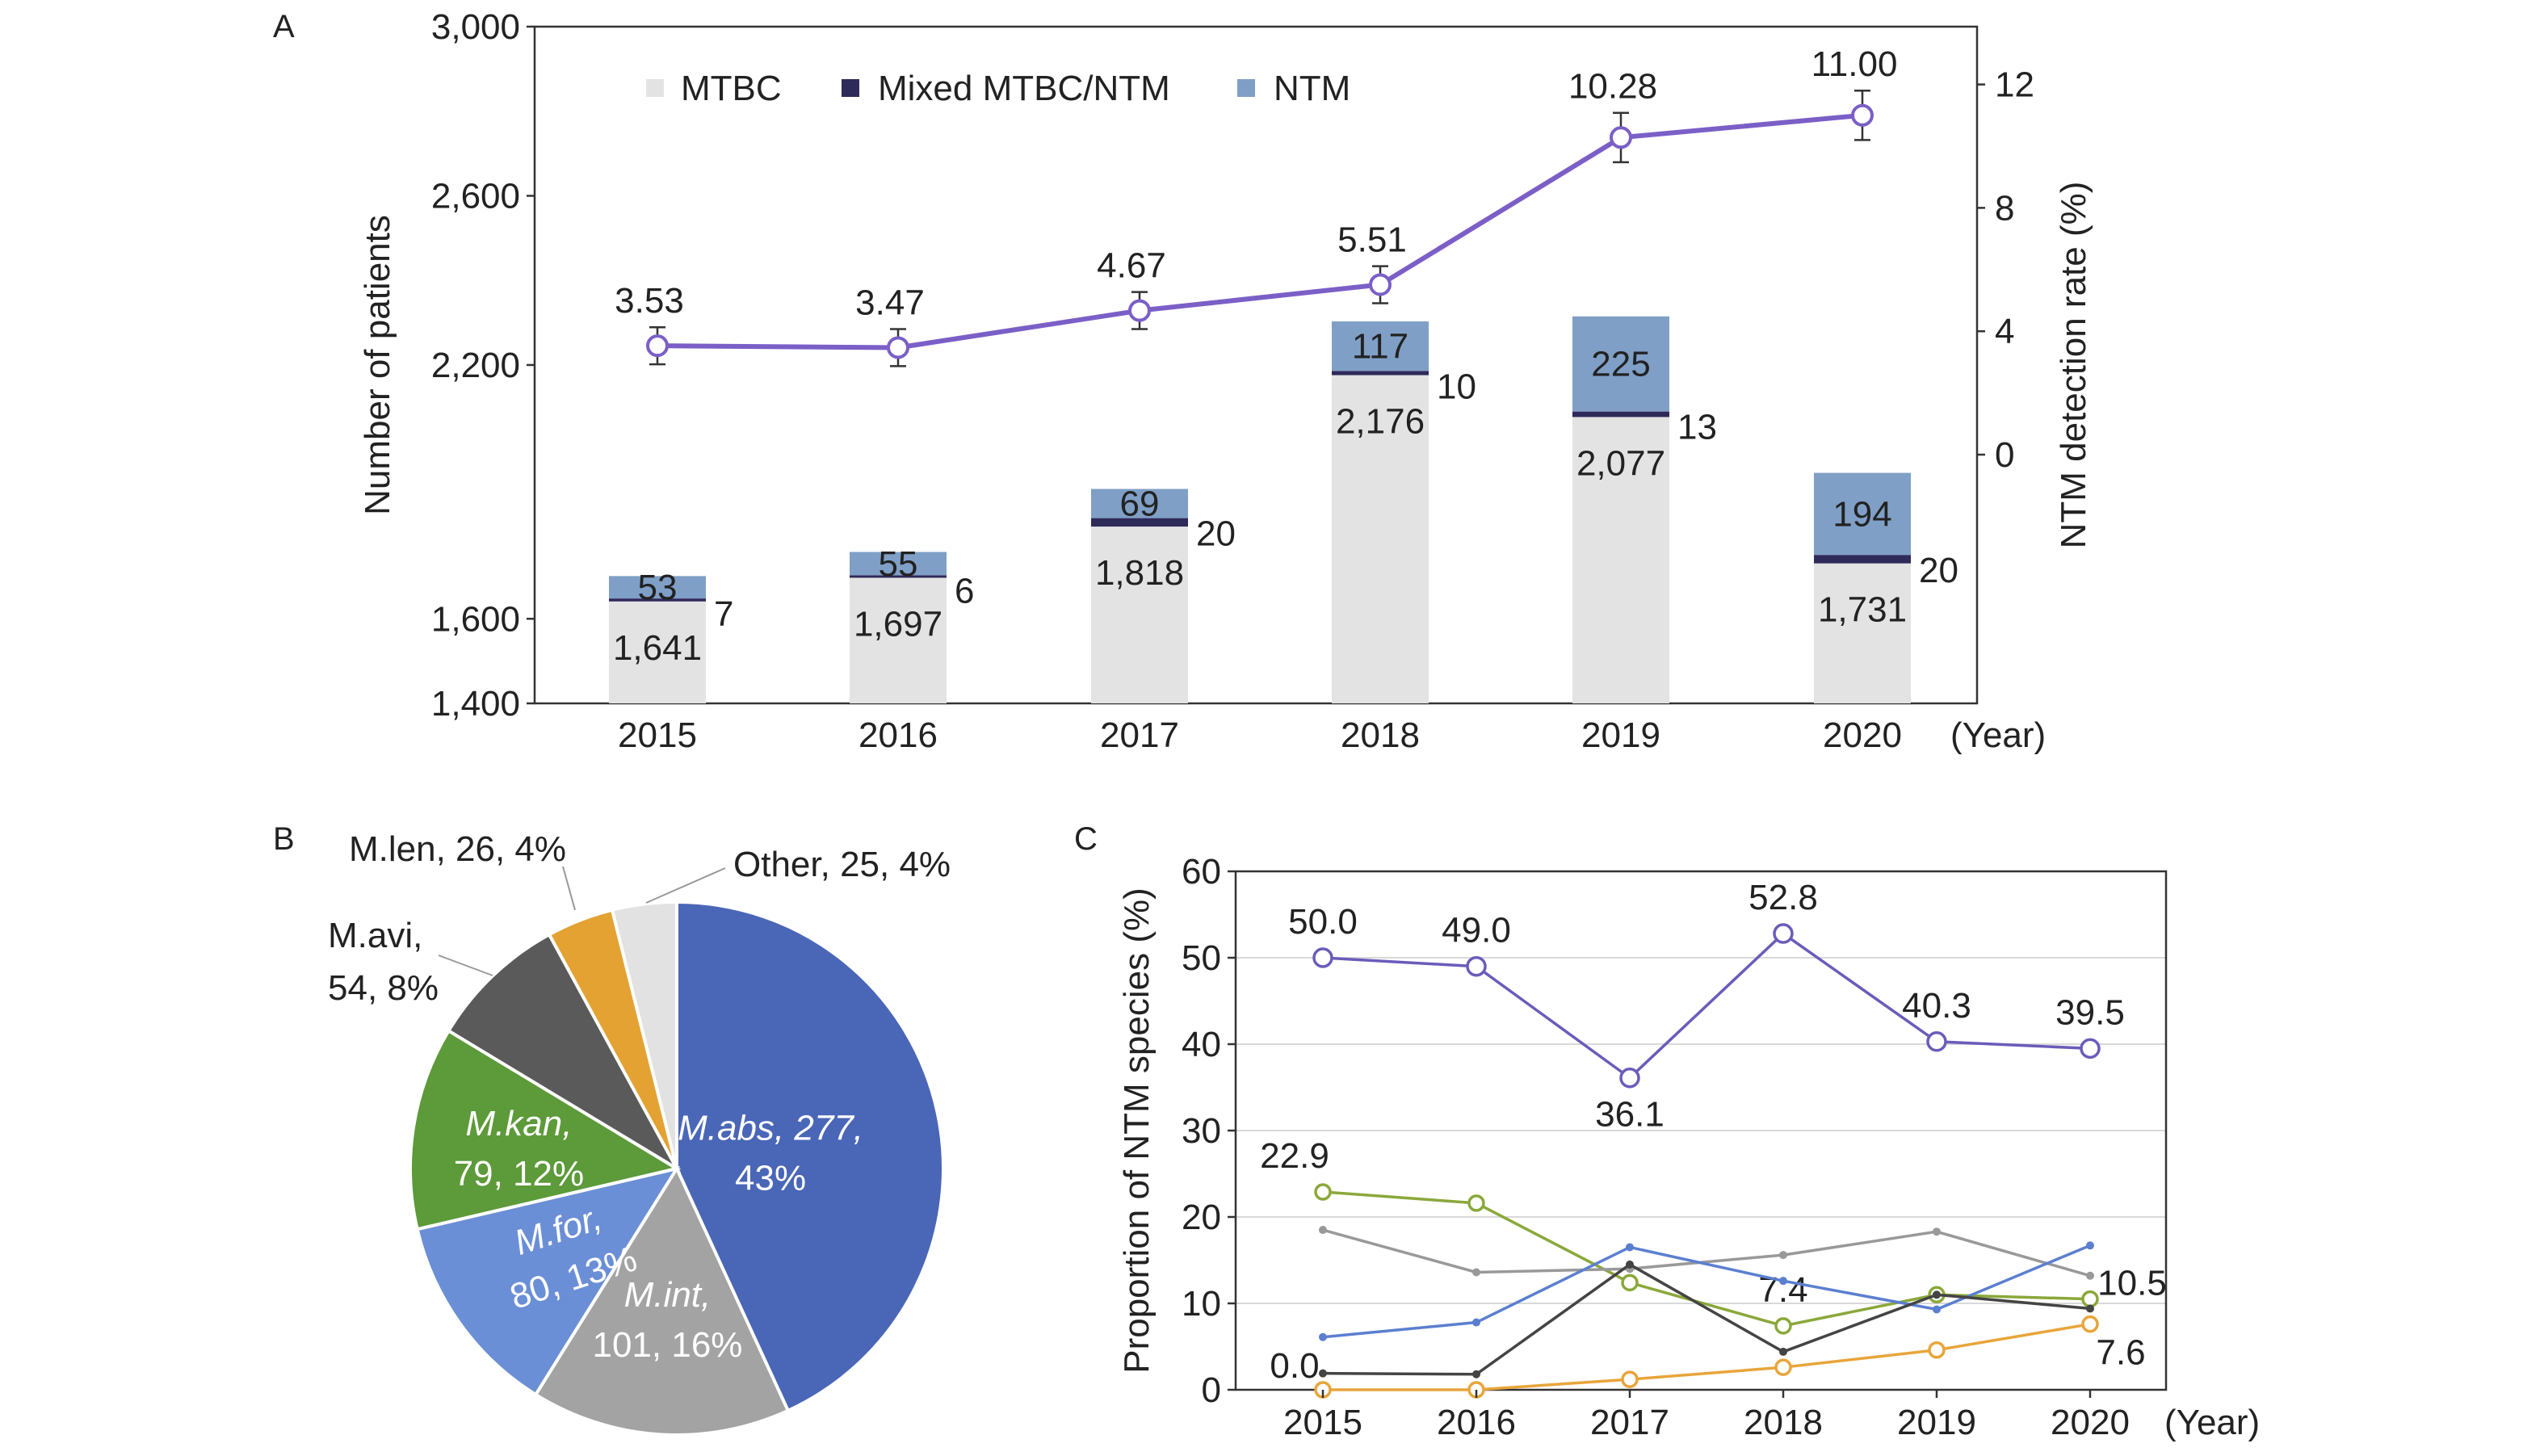 This screenshot has width=2544, height=1456. I want to click on label-ntm-2017: 69, so click(1140, 504).